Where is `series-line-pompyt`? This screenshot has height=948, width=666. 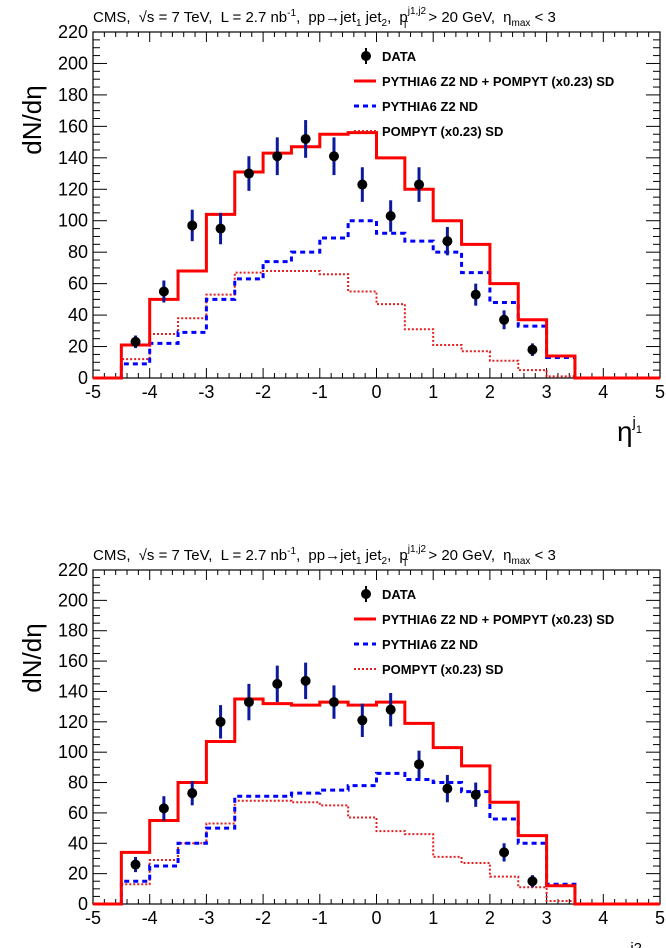 series-line-pompyt is located at coordinates (376, 324).